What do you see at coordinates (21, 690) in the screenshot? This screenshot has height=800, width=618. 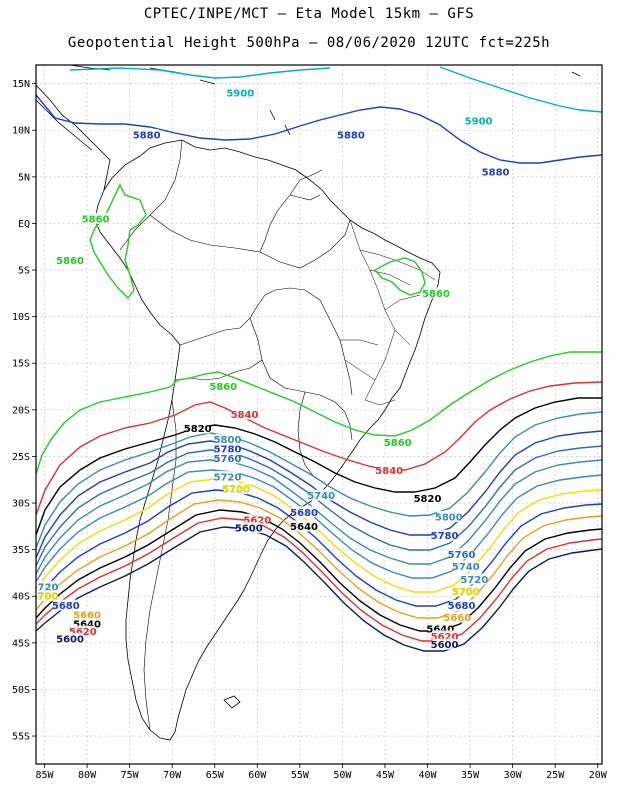 I see `lat-tick-label: 50S` at bounding box center [21, 690].